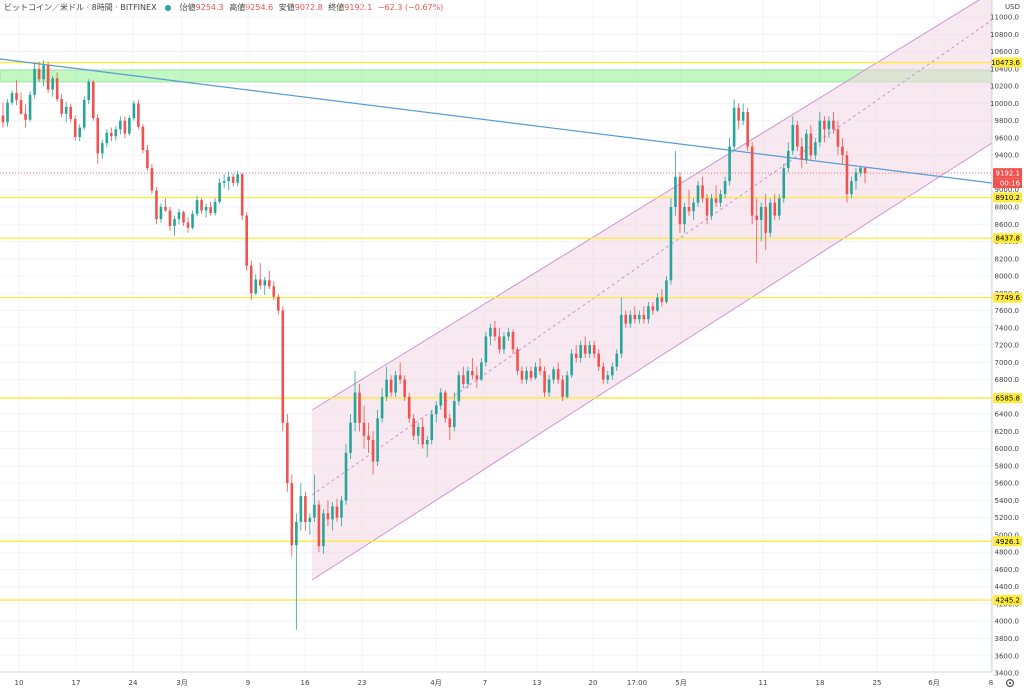 The width and height of the screenshot is (1024, 689). Describe the element at coordinates (537, 683) in the screenshot. I see `time-tick-label: 13` at that location.